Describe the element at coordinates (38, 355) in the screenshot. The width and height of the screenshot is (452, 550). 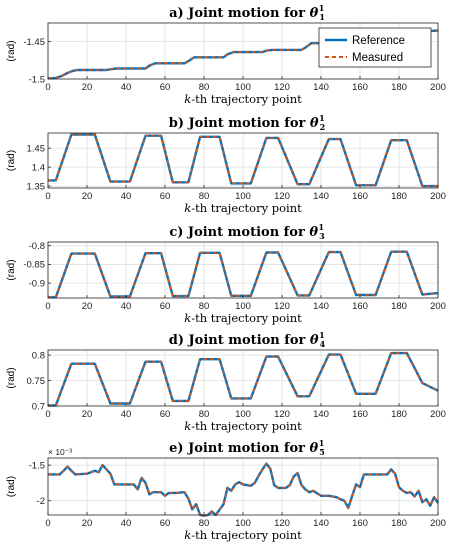
I see `y-tick-label-d-0: 0.8` at that location.